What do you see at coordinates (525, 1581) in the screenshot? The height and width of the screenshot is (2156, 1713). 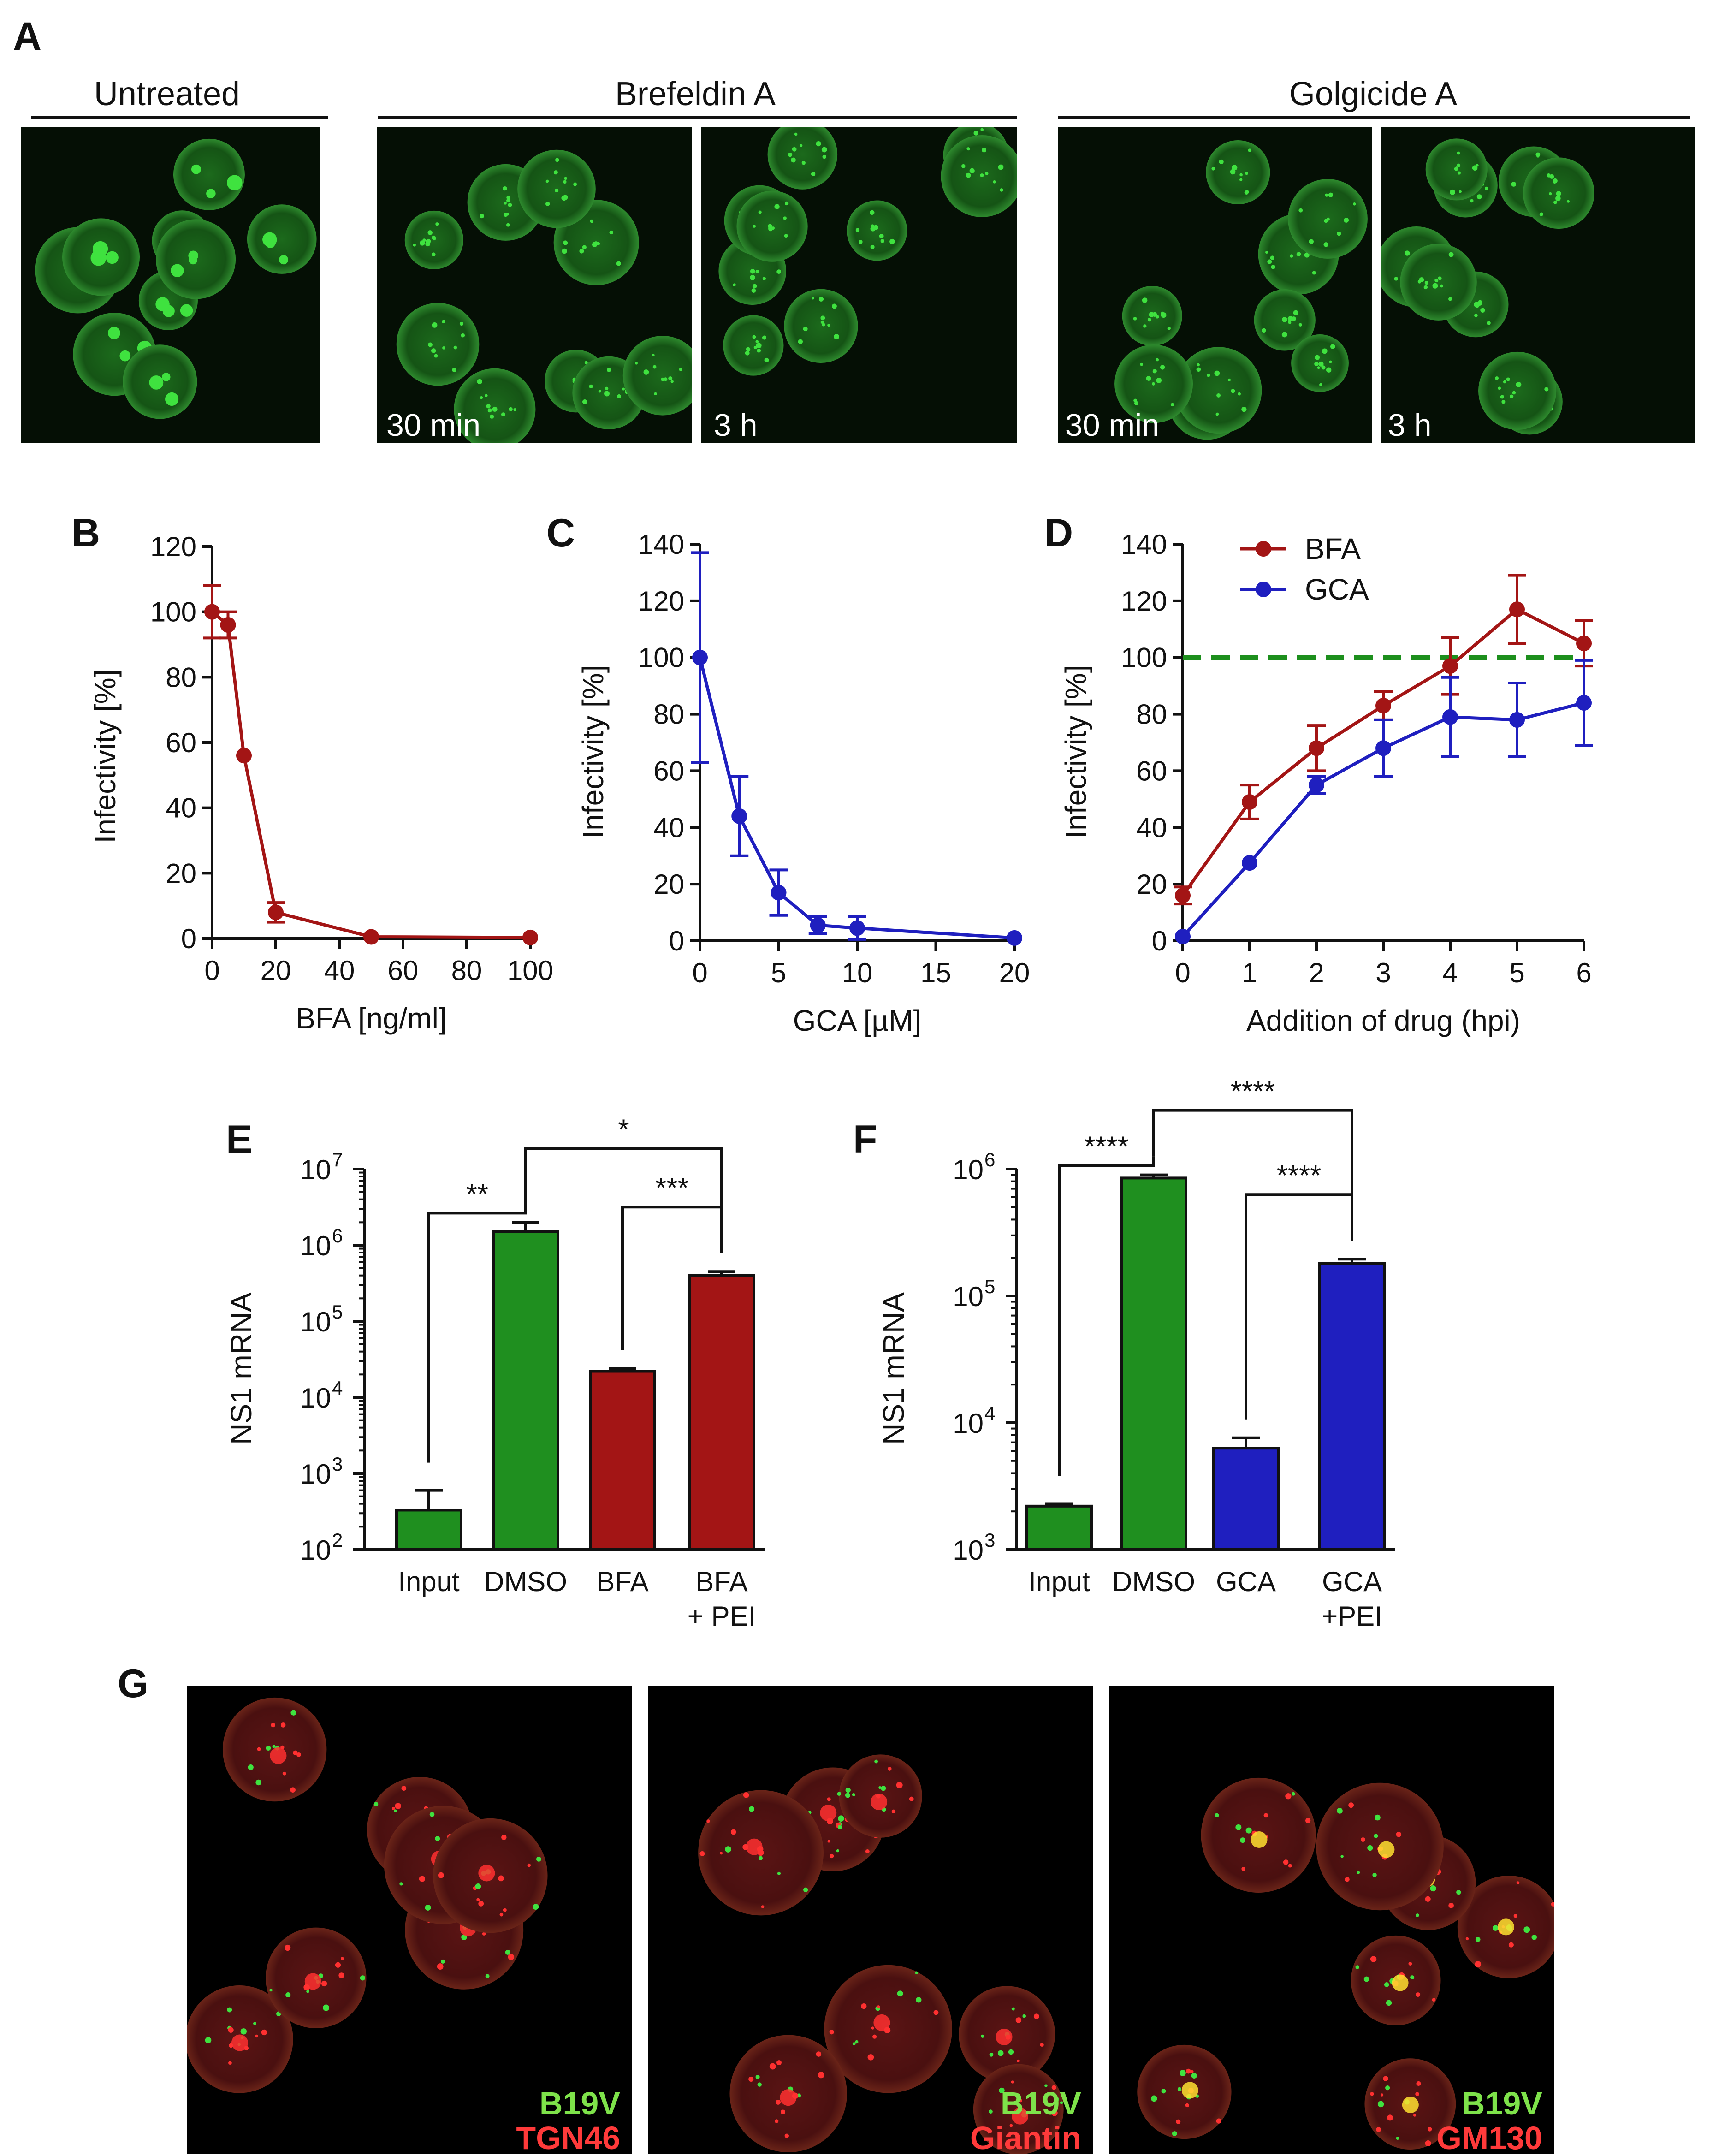 I see `x-tick-label: DMSO` at bounding box center [525, 1581].